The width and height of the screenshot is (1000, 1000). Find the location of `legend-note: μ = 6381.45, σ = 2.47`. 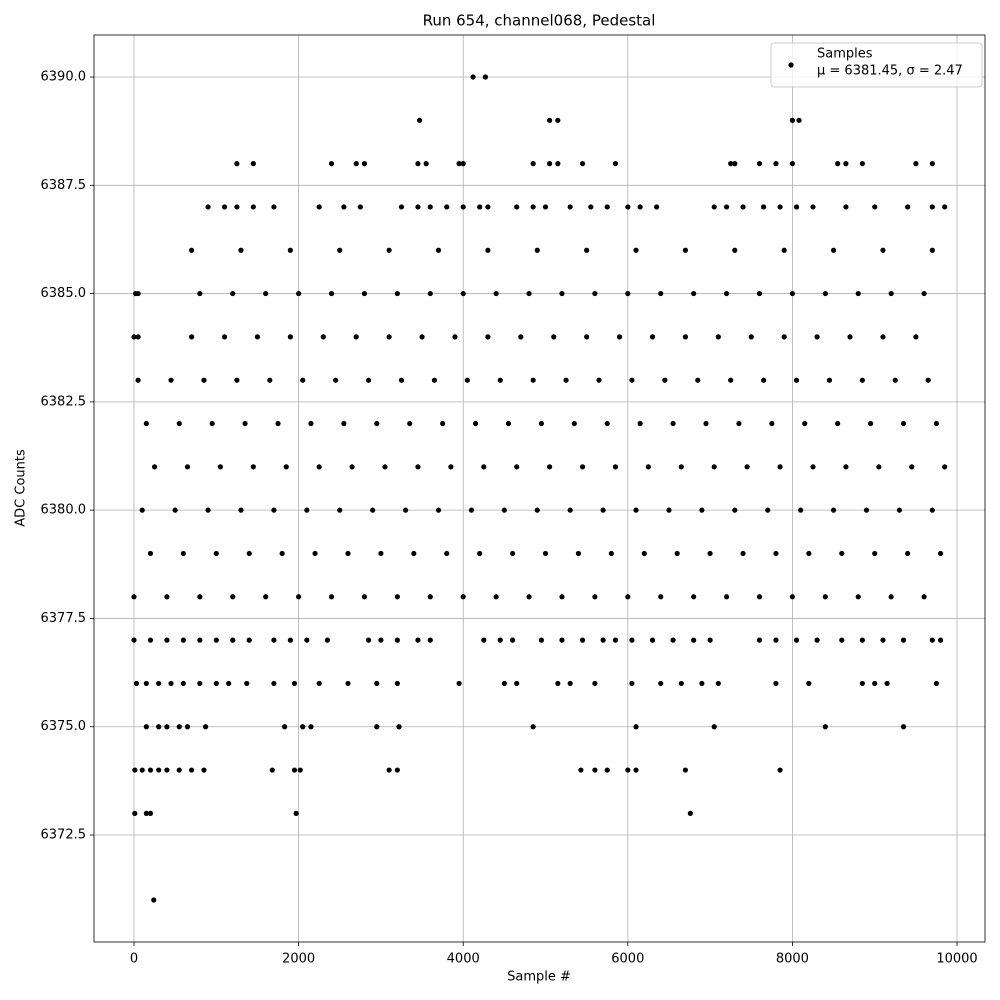

legend-note: μ = 6381.45, σ = 2.47 is located at coordinates (890, 71).